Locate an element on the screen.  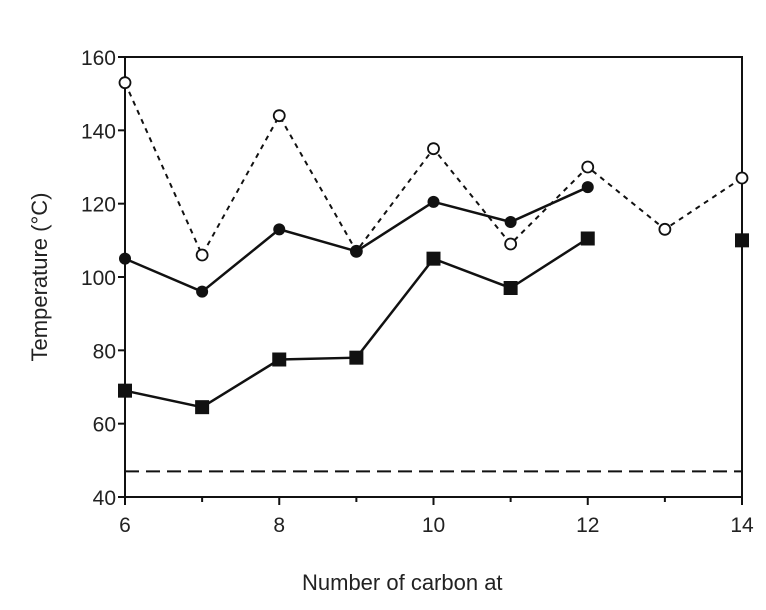
x-axis-ticks: 6 8 10 12 14 is located at coordinates (436, 517).